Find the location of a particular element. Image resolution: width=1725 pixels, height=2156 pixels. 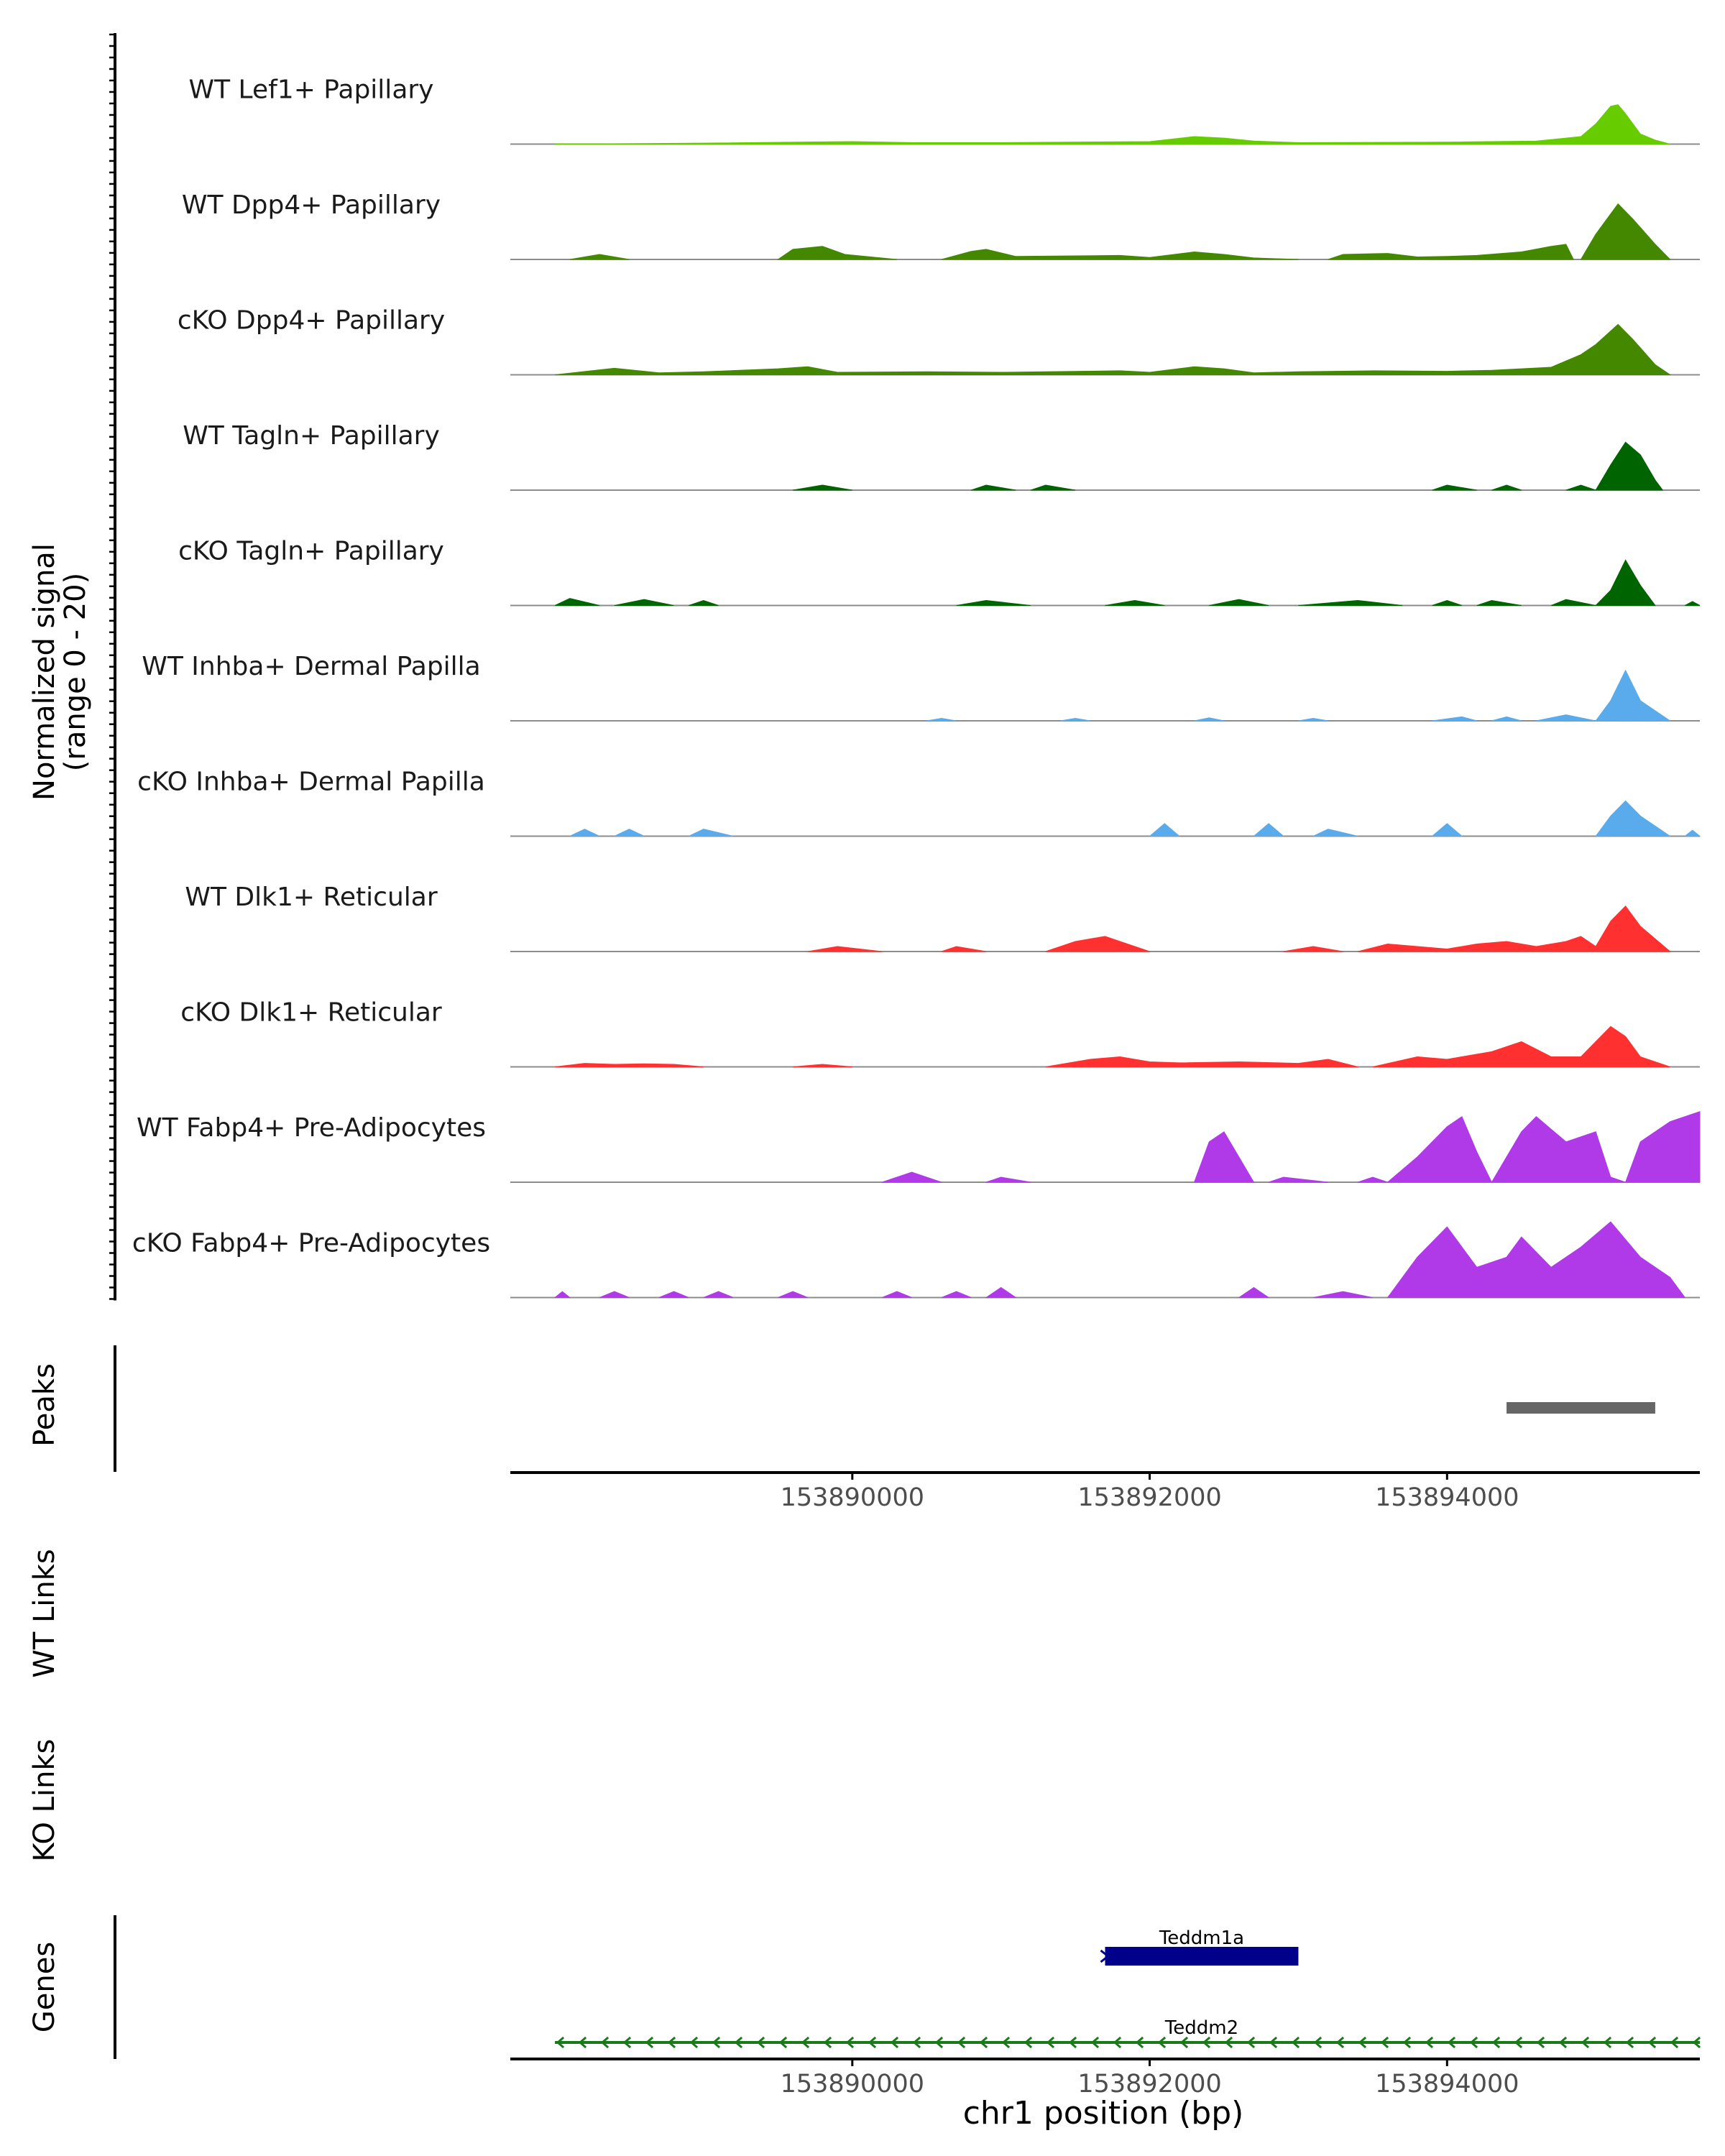

signal-axis-title: Normalized signal (range 0 - 20) is located at coordinates (60, 672).